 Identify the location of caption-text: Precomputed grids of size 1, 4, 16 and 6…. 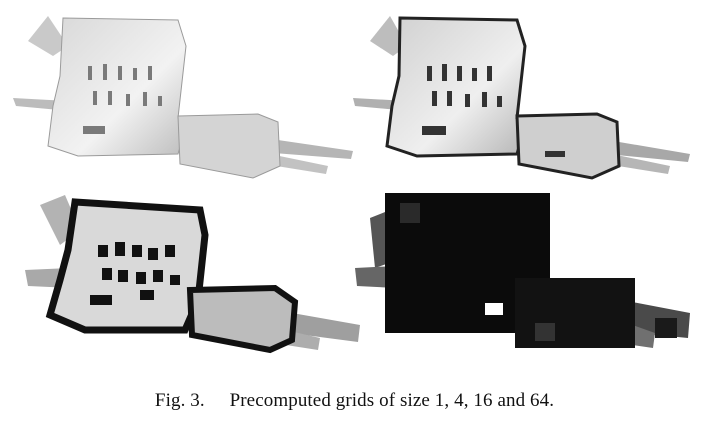
(392, 400).